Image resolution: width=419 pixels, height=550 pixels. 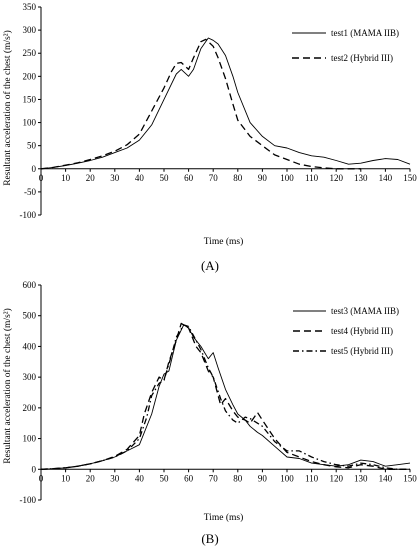 What do you see at coordinates (32, 146) in the screenshot?
I see `y-tick-label: 50` at bounding box center [32, 146].